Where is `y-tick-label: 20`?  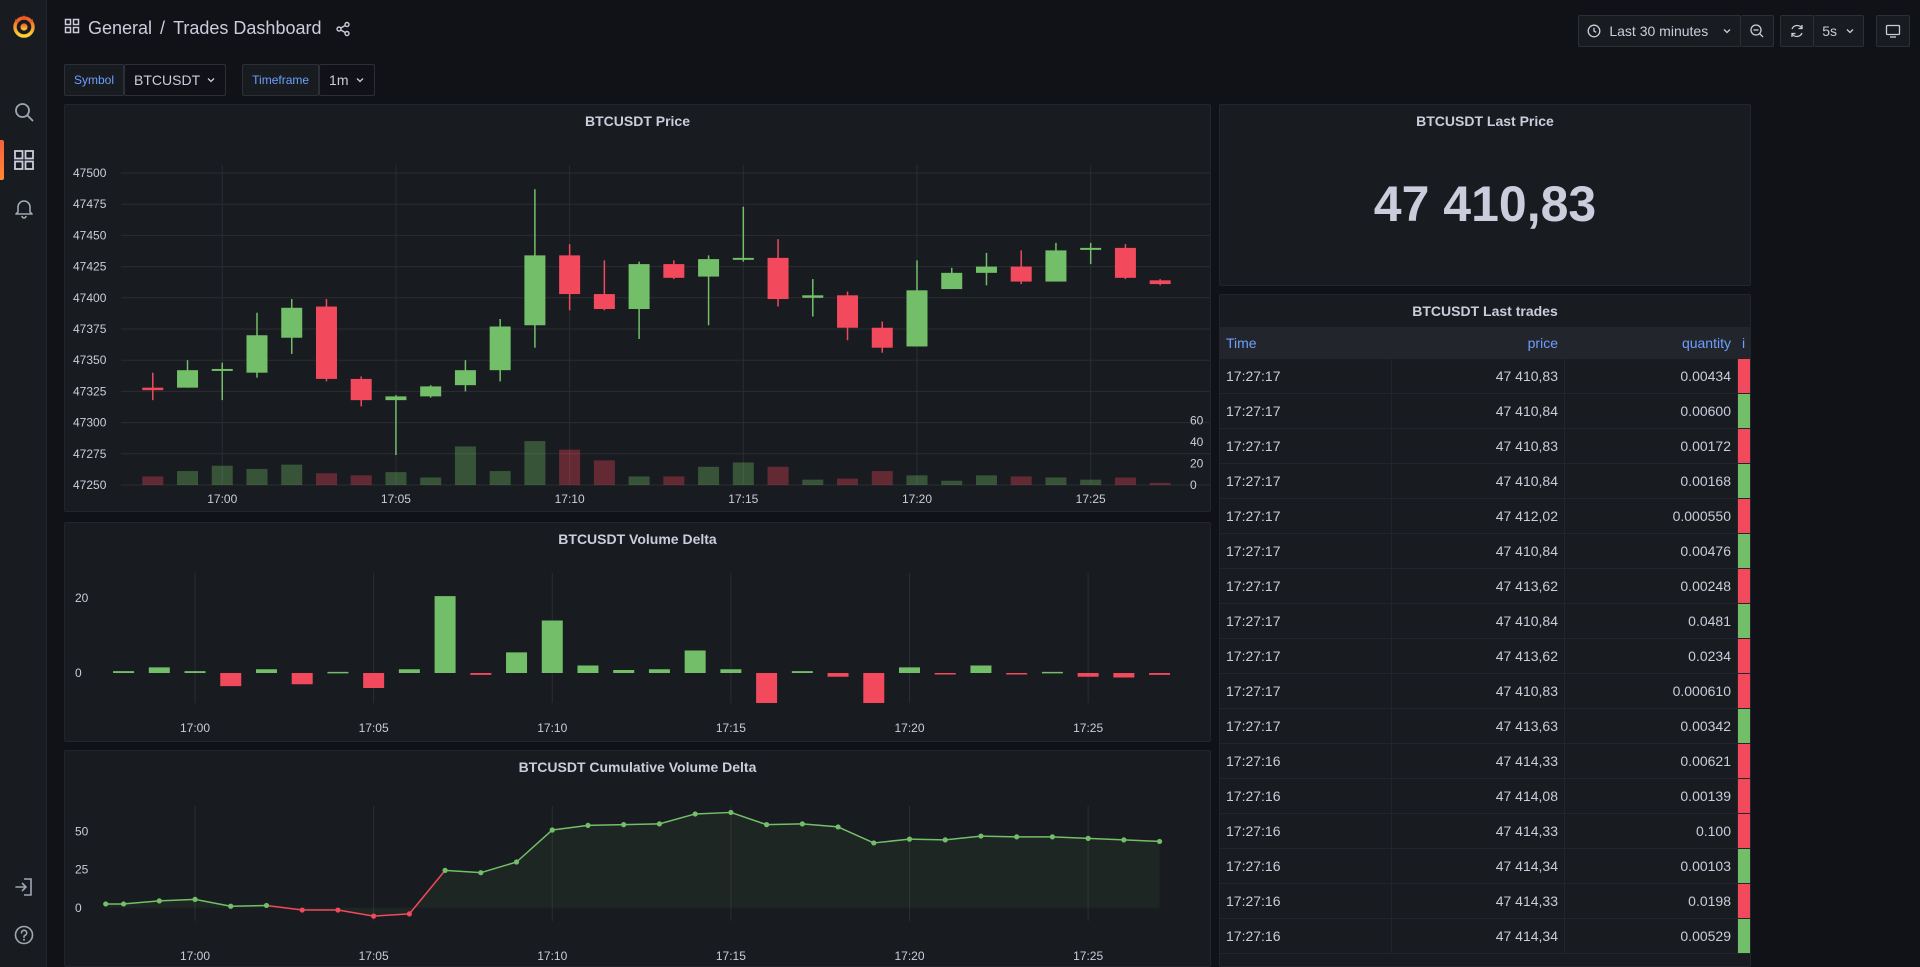 y-tick-label: 20 is located at coordinates (82, 598).